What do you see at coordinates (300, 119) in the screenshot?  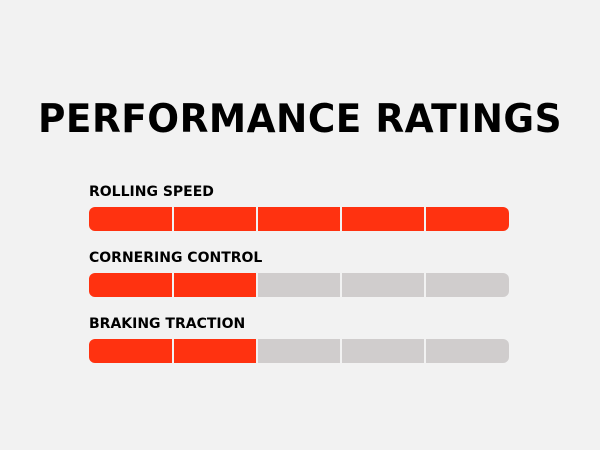 I see `title: PERFORMANCE RATINGS` at bounding box center [300, 119].